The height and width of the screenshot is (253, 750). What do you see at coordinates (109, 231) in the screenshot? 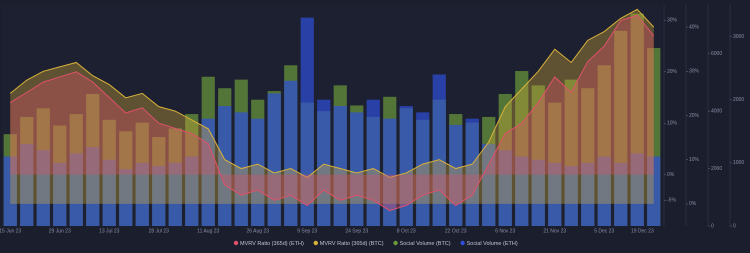
I see `x-tick-label: 13 Jul 23` at bounding box center [109, 231].